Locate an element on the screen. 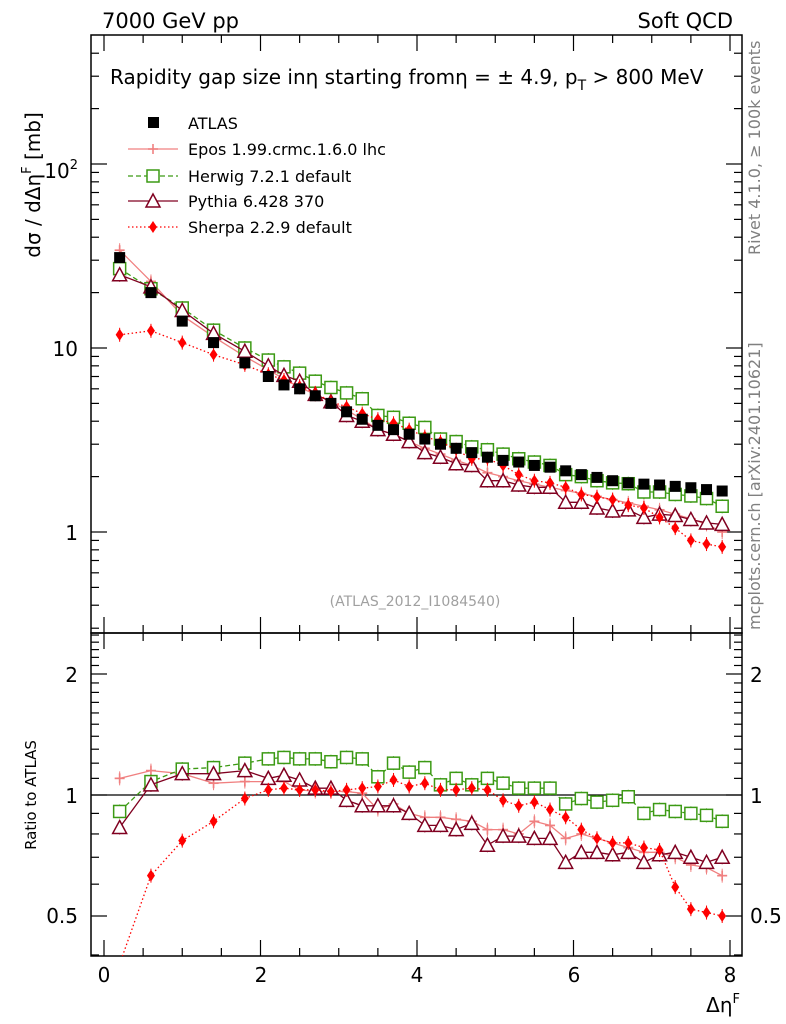 The height and width of the screenshot is (1024, 786). legend-marker-epos is located at coordinates (153, 149).